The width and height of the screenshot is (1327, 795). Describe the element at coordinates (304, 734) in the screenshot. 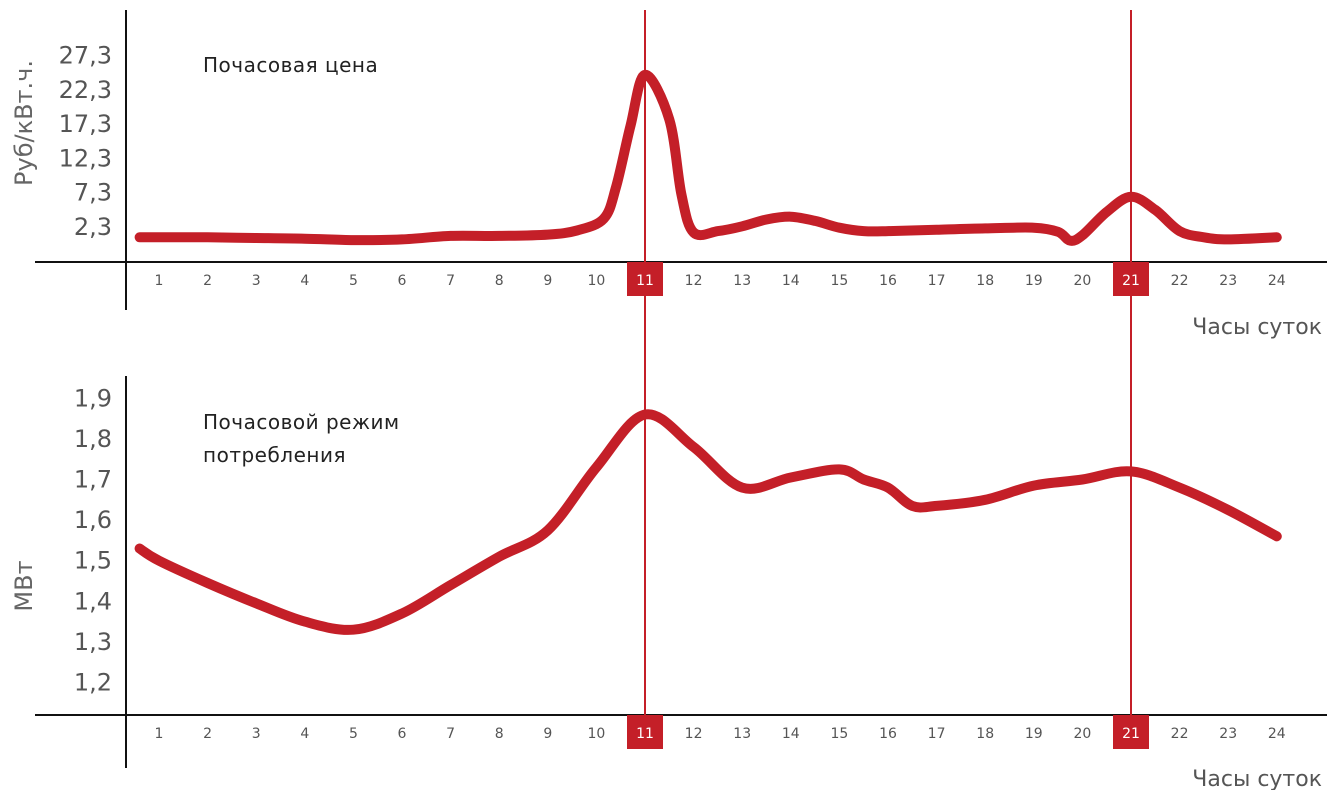

I see `consumption-x-tick-label: 4` at that location.